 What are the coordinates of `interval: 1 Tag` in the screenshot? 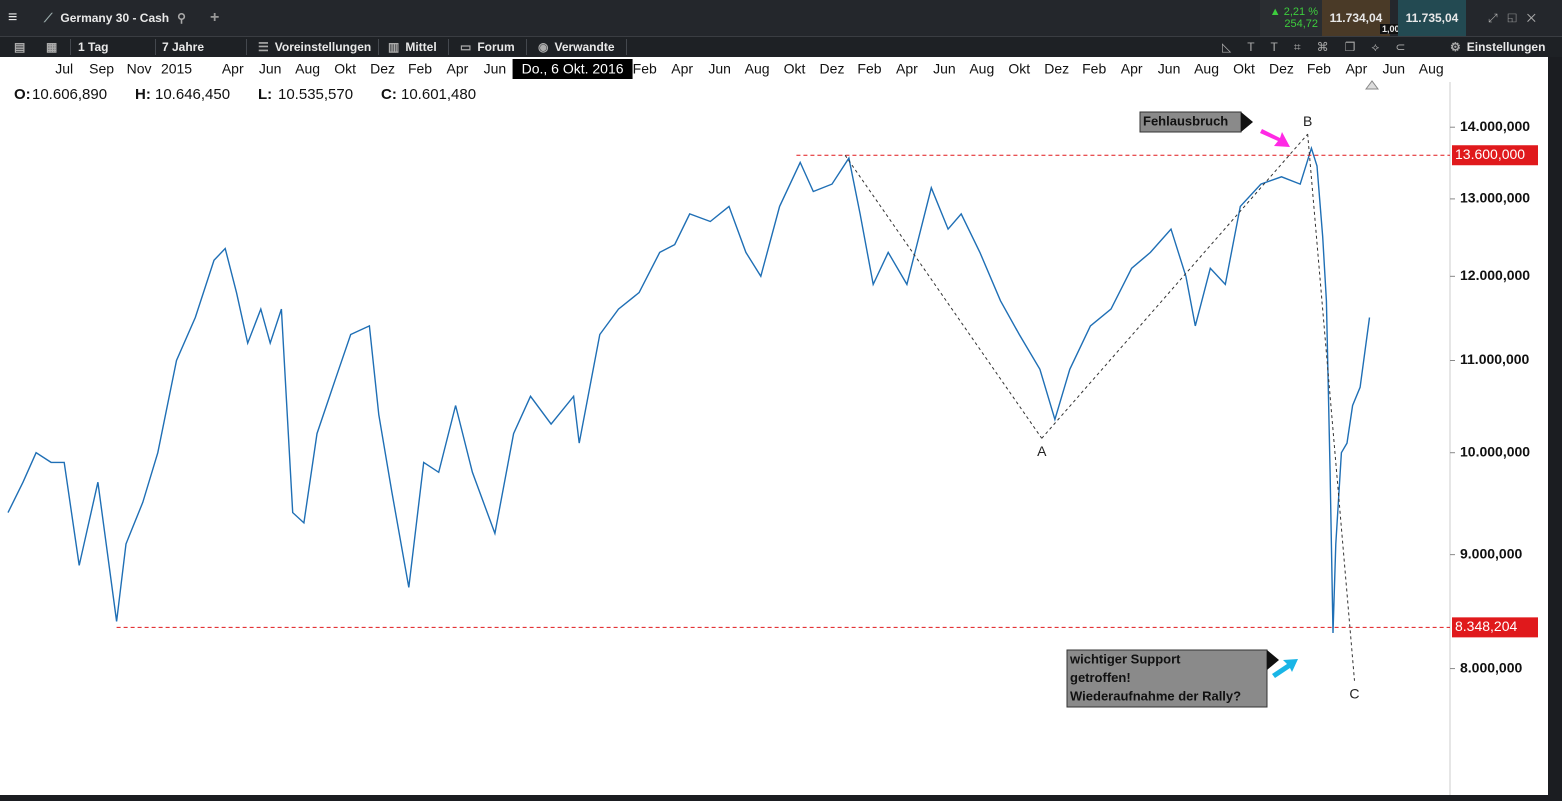 It's located at (93, 47).